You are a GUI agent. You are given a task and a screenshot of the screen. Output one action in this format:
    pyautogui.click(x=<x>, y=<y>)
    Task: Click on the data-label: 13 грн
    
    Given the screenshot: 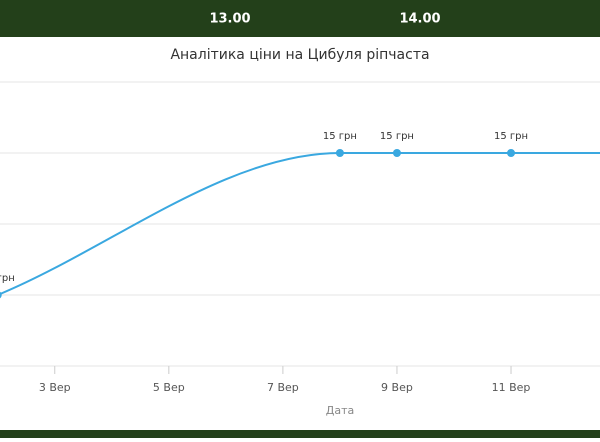 What is the action you would take?
    pyautogui.click(x=7, y=278)
    